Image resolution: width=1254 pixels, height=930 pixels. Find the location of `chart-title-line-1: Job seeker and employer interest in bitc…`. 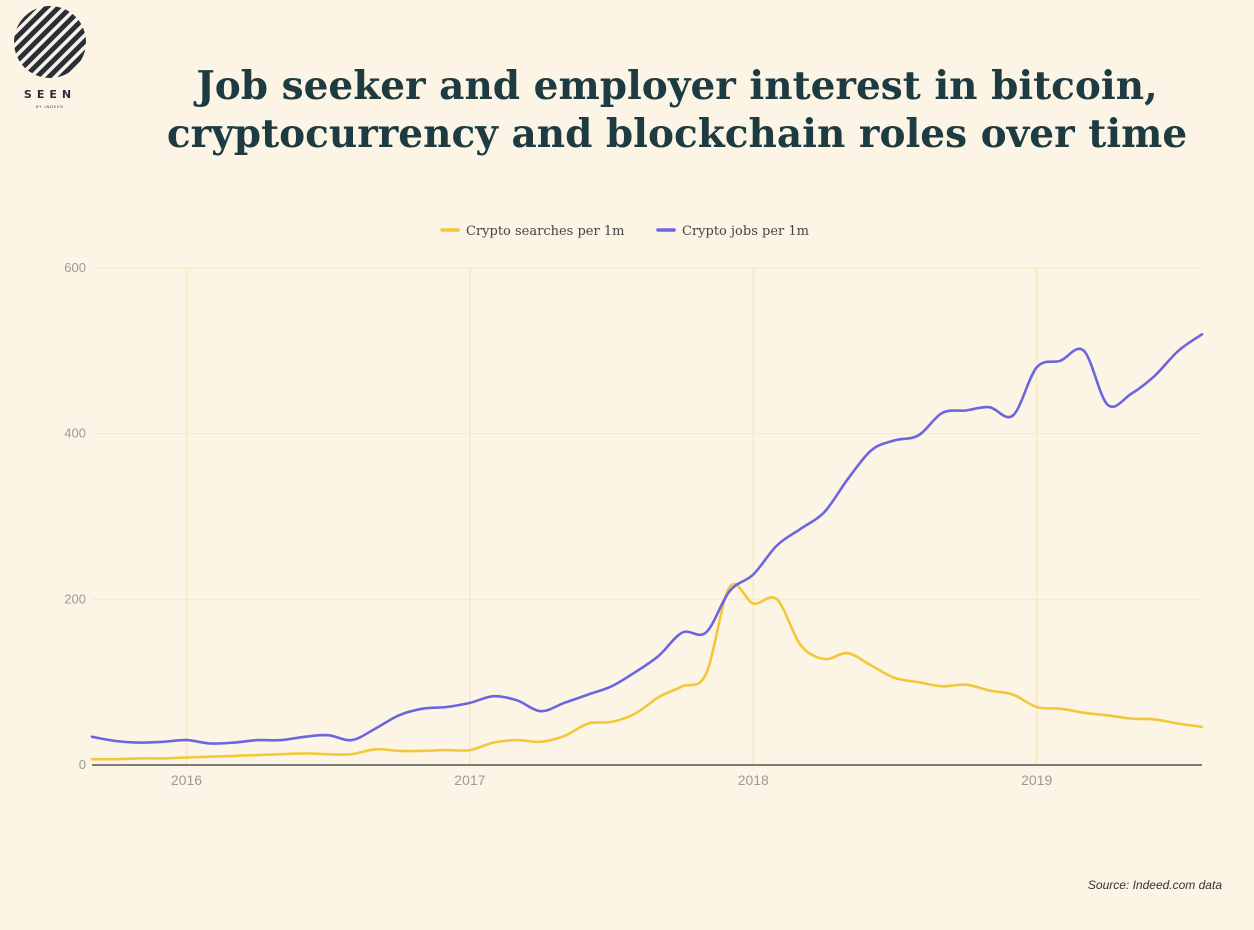

chart-title-line-1: Job seeker and employer interest in bitc… is located at coordinates (677, 86).